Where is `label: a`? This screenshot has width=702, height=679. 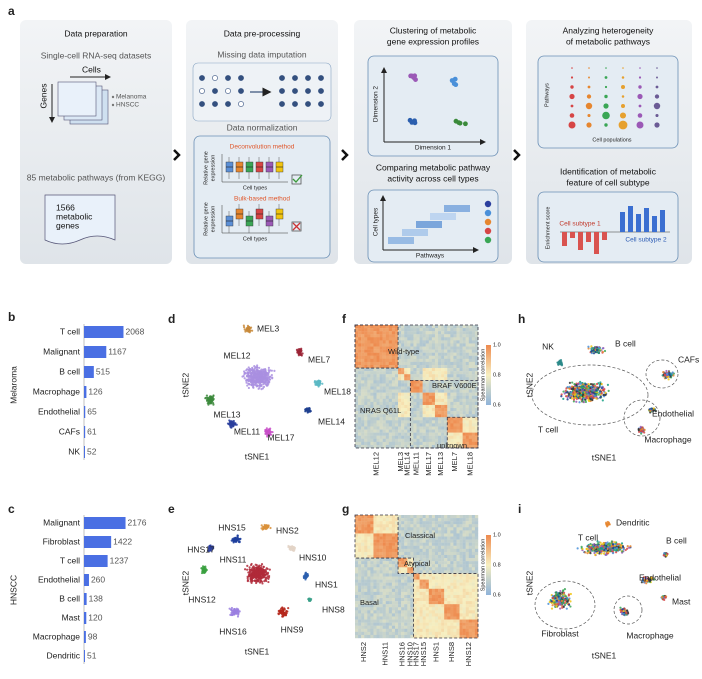 label: a is located at coordinates (11, 11).